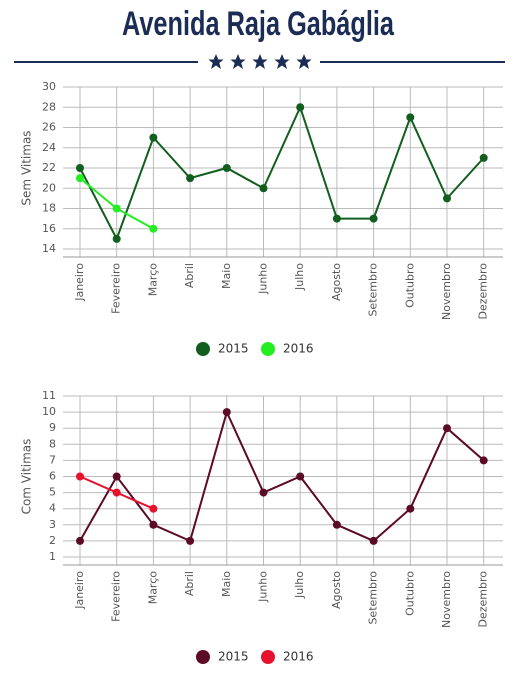 This screenshot has width=532, height=690. What do you see at coordinates (49, 248) in the screenshot?
I see `y-tick-label: 14` at bounding box center [49, 248].